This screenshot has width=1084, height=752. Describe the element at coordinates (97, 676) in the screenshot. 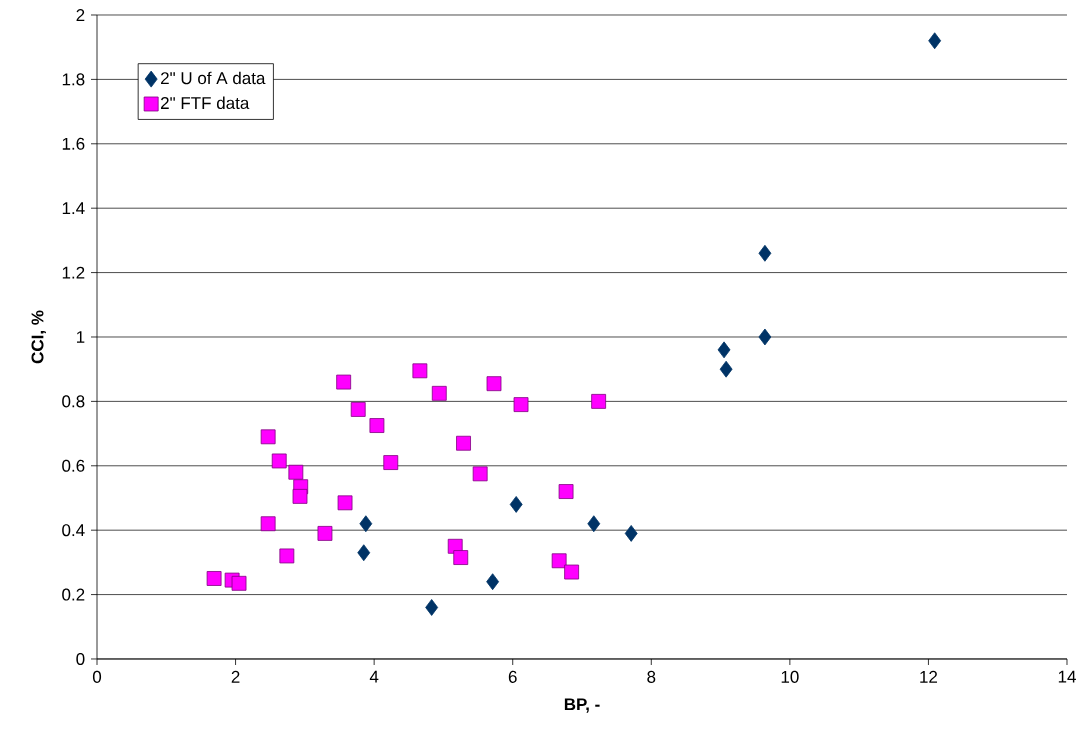

I see `x-tick-label: 0` at that location.